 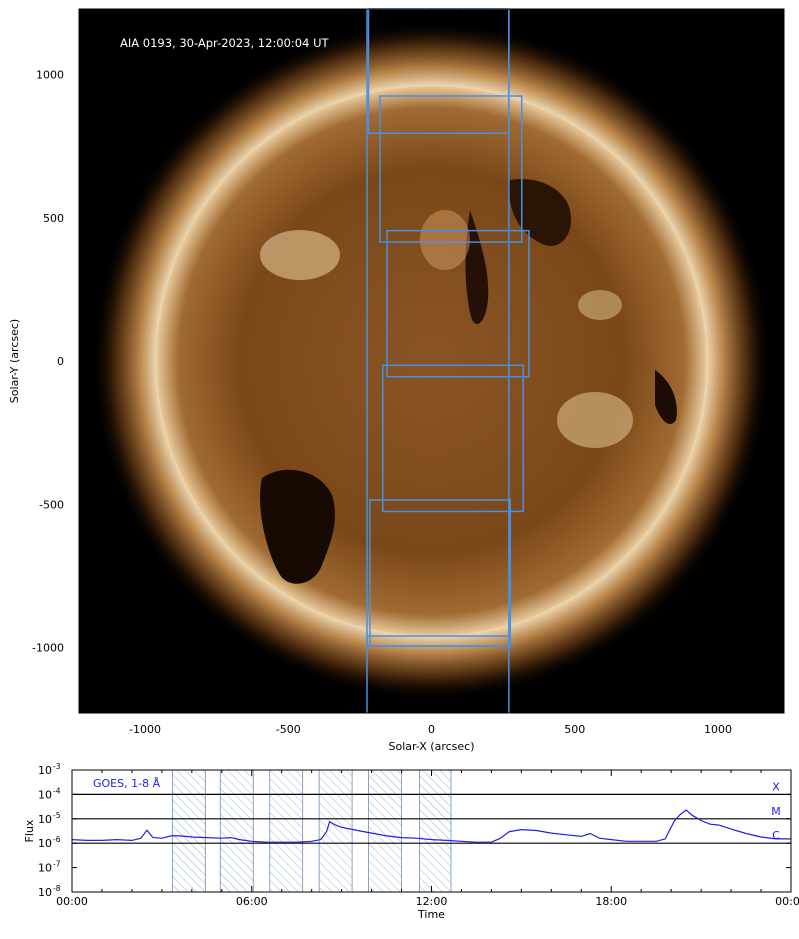 I want to click on active-region-west, so click(x=595, y=420).